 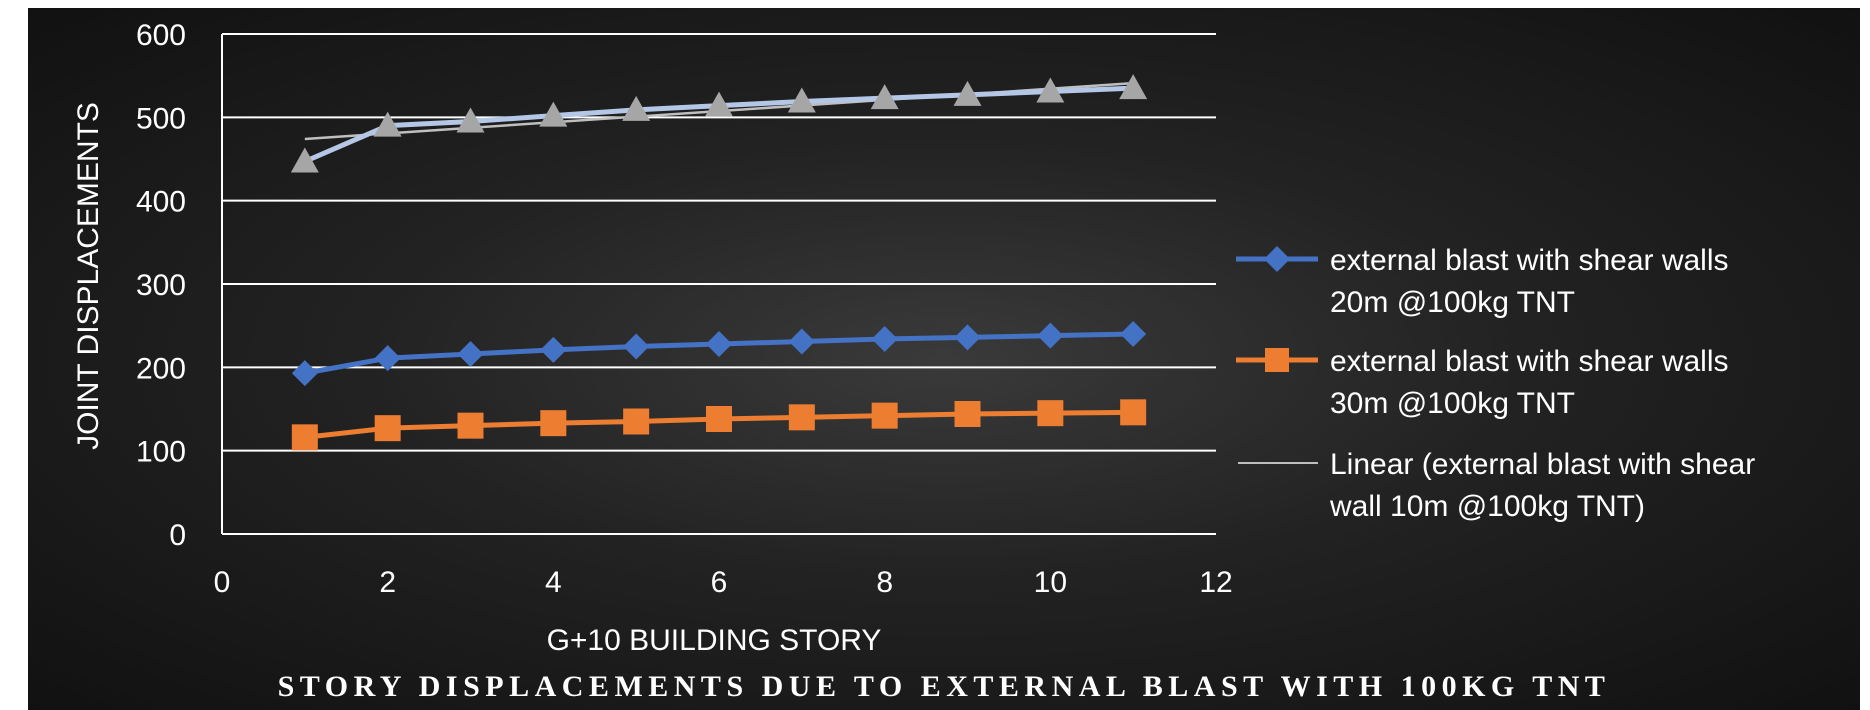 I want to click on x-tick-label: 6, so click(x=719, y=582).